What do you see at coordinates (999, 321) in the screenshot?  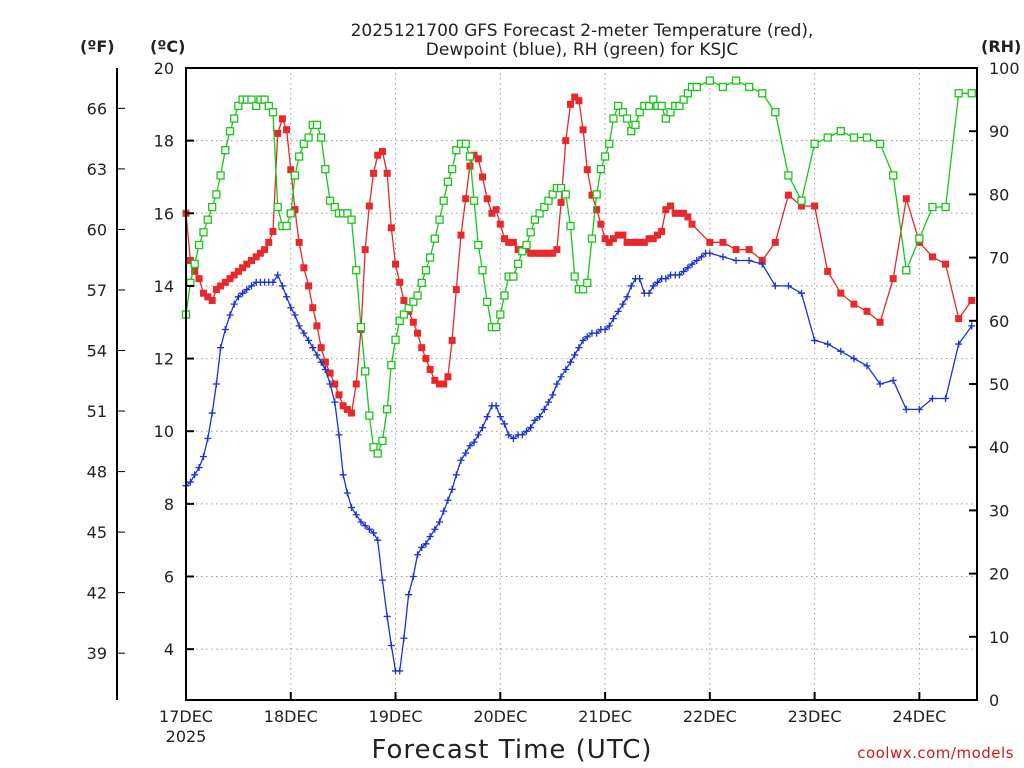 I see `rh-tick-label: 60` at bounding box center [999, 321].